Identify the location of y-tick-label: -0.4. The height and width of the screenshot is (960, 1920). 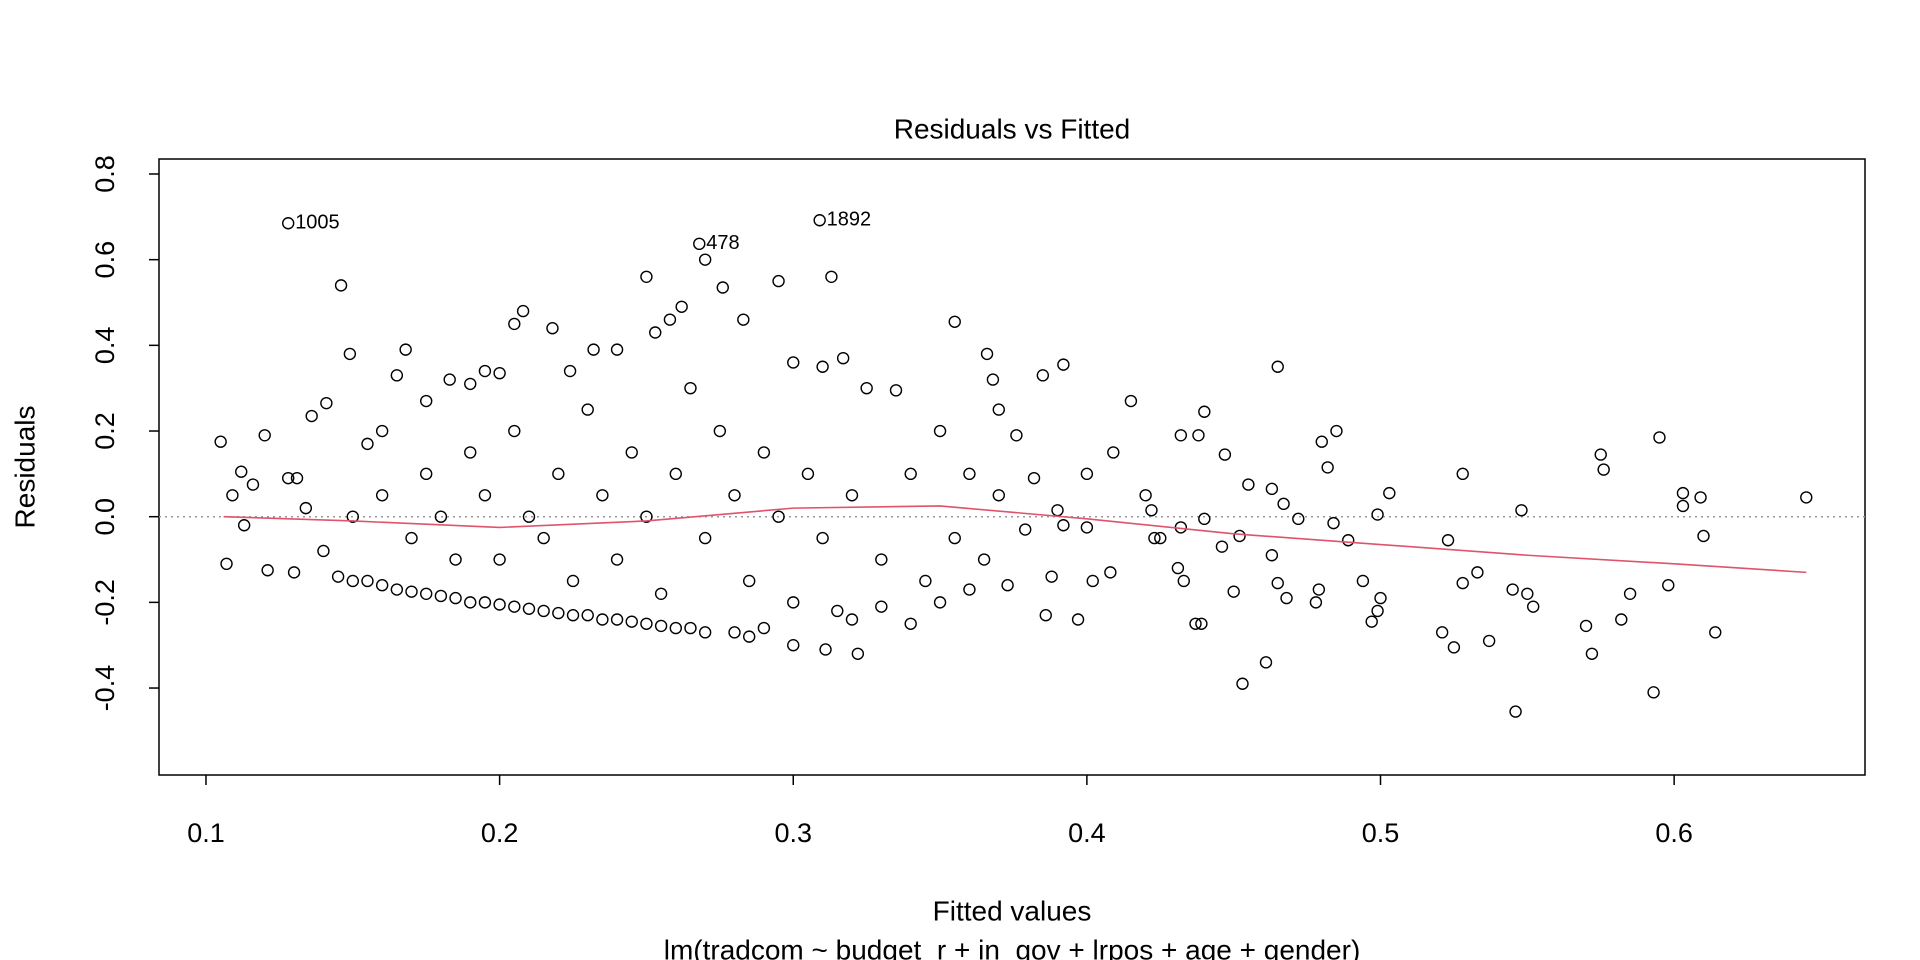
(105, 688).